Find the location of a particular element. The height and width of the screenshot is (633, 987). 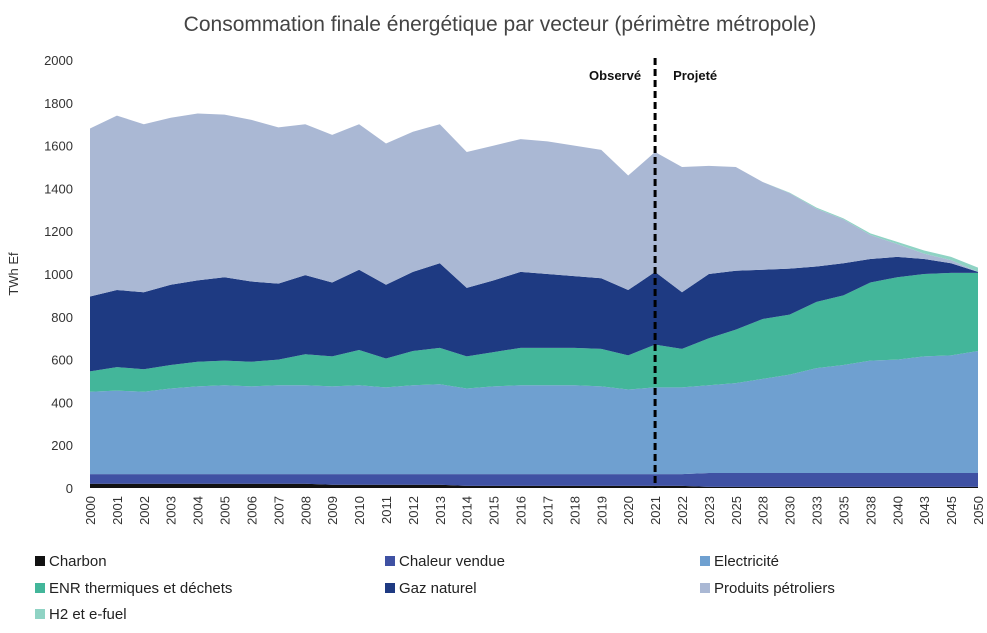

x-tick-label: 2013 is located at coordinates (440, 510).